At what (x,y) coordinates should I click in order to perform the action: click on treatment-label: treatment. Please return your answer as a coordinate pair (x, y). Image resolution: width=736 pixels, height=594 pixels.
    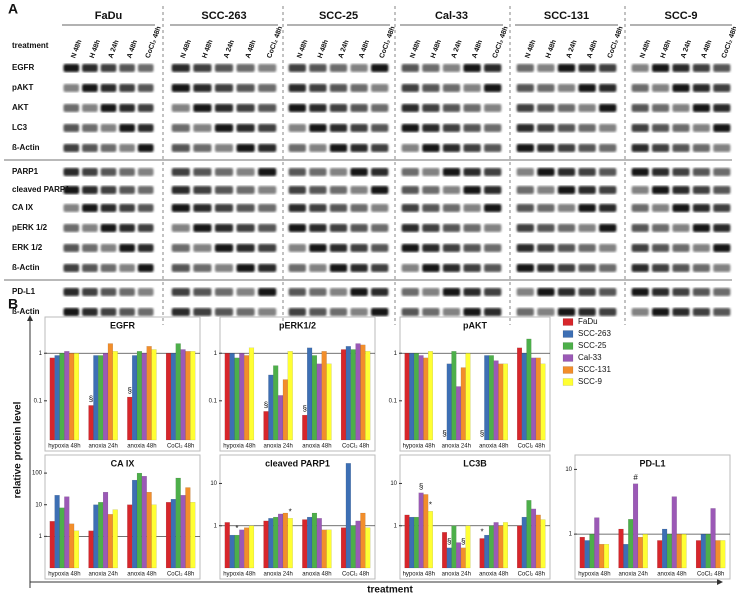
    Looking at the image, I should click on (30, 45).